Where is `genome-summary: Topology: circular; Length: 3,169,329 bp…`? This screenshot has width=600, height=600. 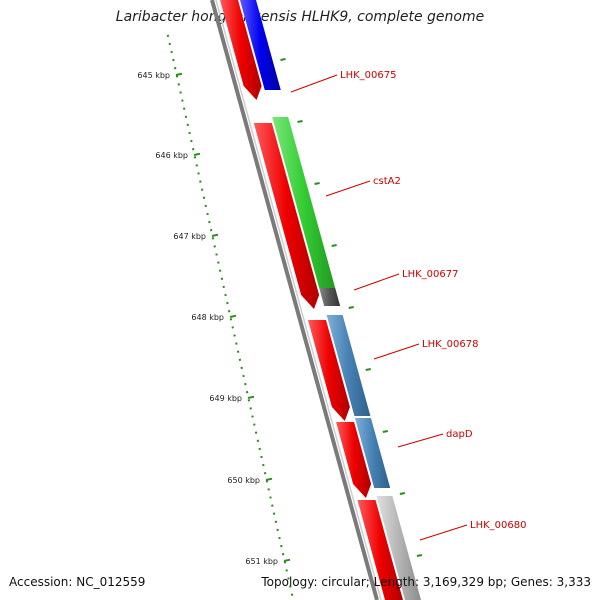 genome-summary: Topology: circular; Length: 3,169,329 bp… is located at coordinates (426, 582).